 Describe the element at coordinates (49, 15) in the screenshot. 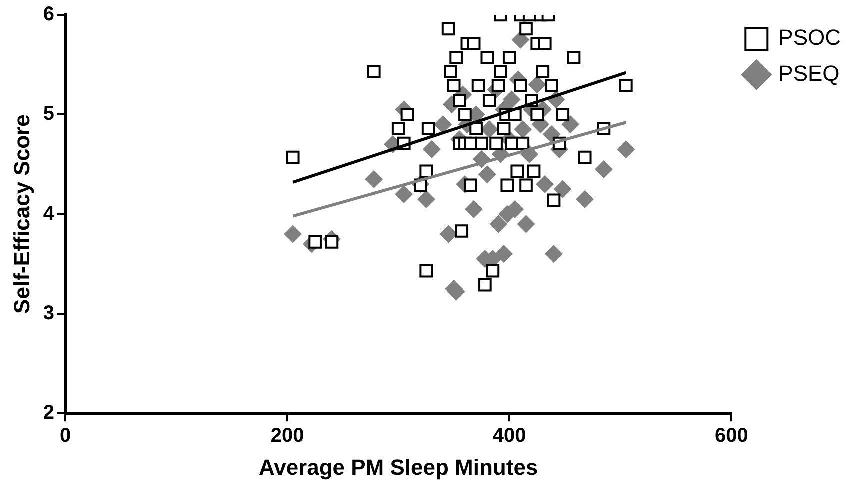

I see `y-tick-label: 6` at that location.